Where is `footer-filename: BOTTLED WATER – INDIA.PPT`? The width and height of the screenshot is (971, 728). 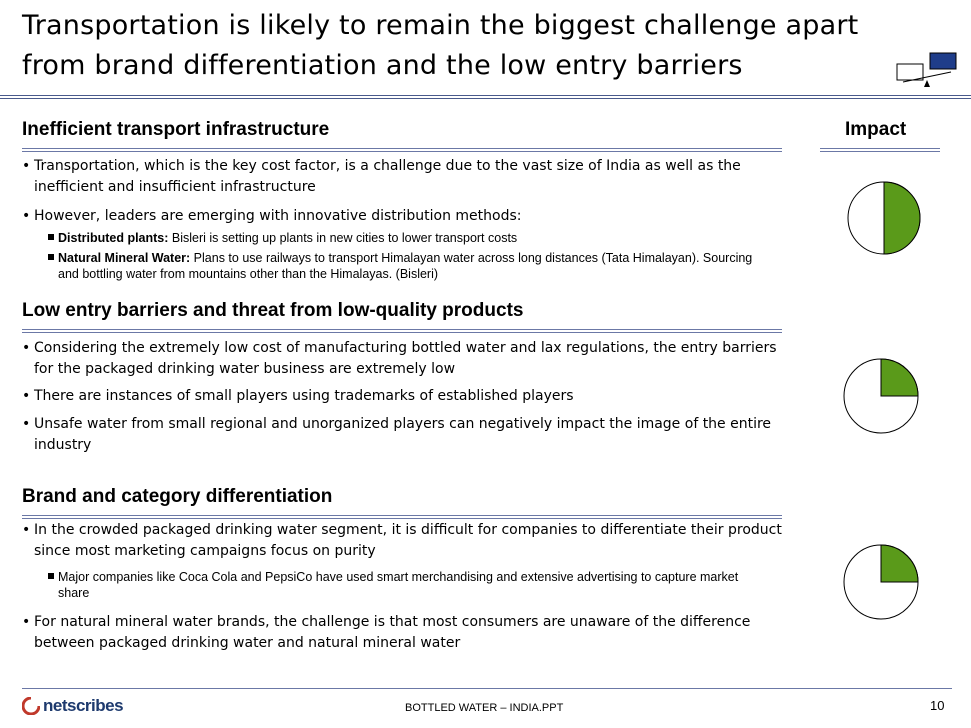
footer-filename: BOTTLED WATER – INDIA.PPT is located at coordinates (484, 708).